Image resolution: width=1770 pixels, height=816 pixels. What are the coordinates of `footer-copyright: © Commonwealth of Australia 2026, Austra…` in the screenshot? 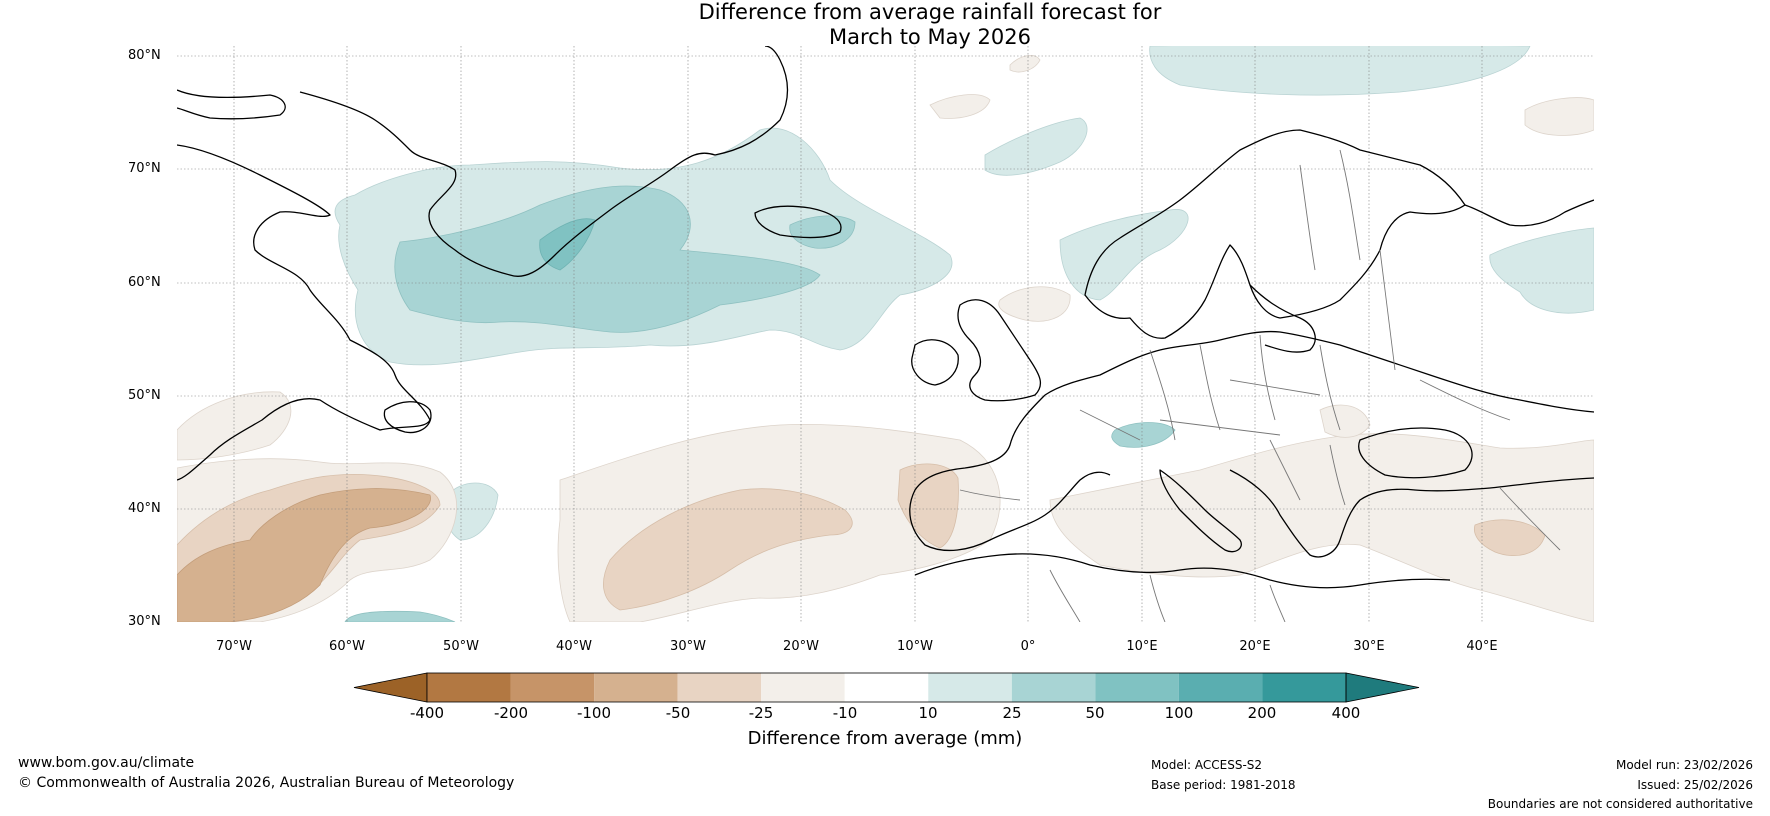 It's located at (266, 783).